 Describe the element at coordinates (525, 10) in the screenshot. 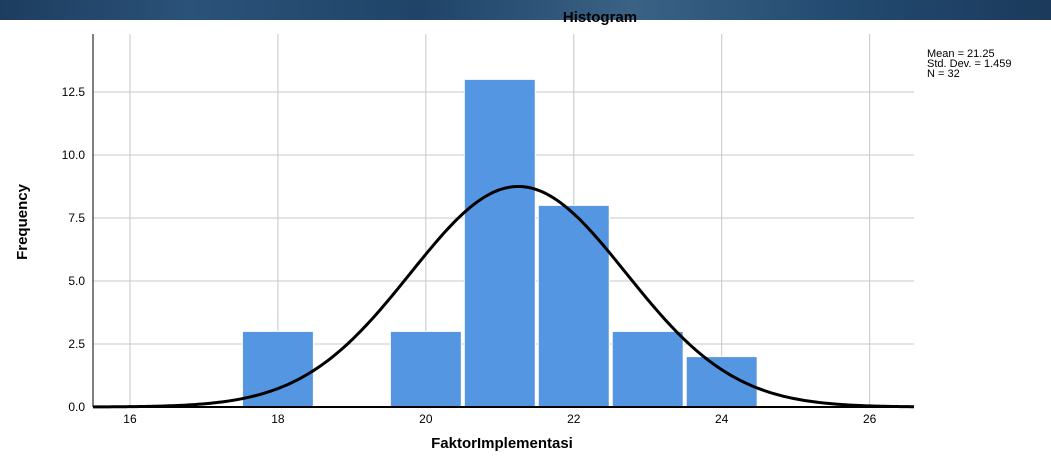

I see `top-banner` at that location.